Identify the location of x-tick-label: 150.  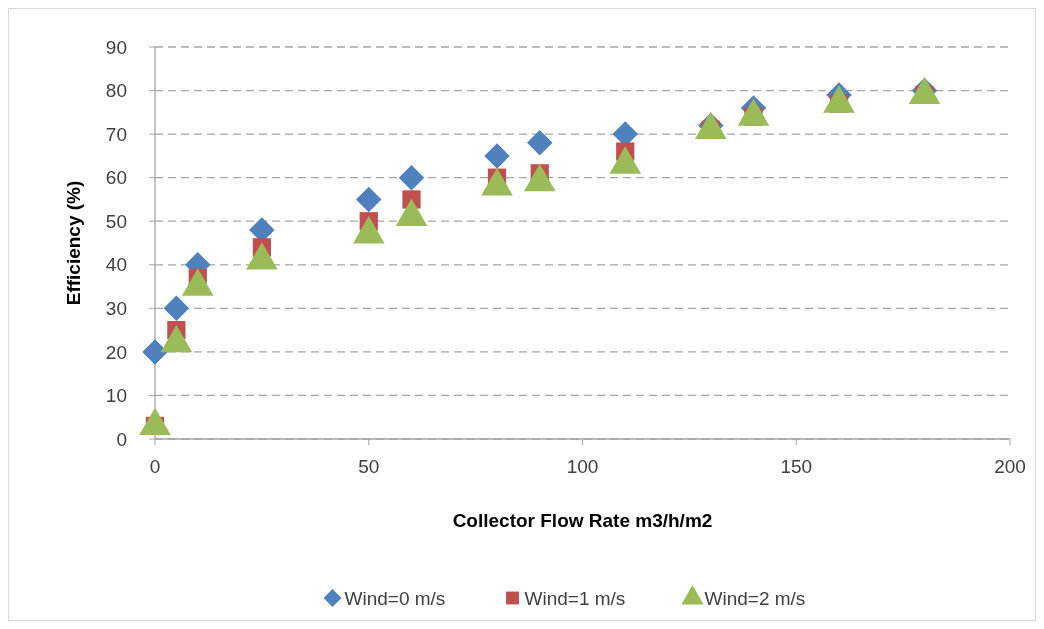
(796, 466).